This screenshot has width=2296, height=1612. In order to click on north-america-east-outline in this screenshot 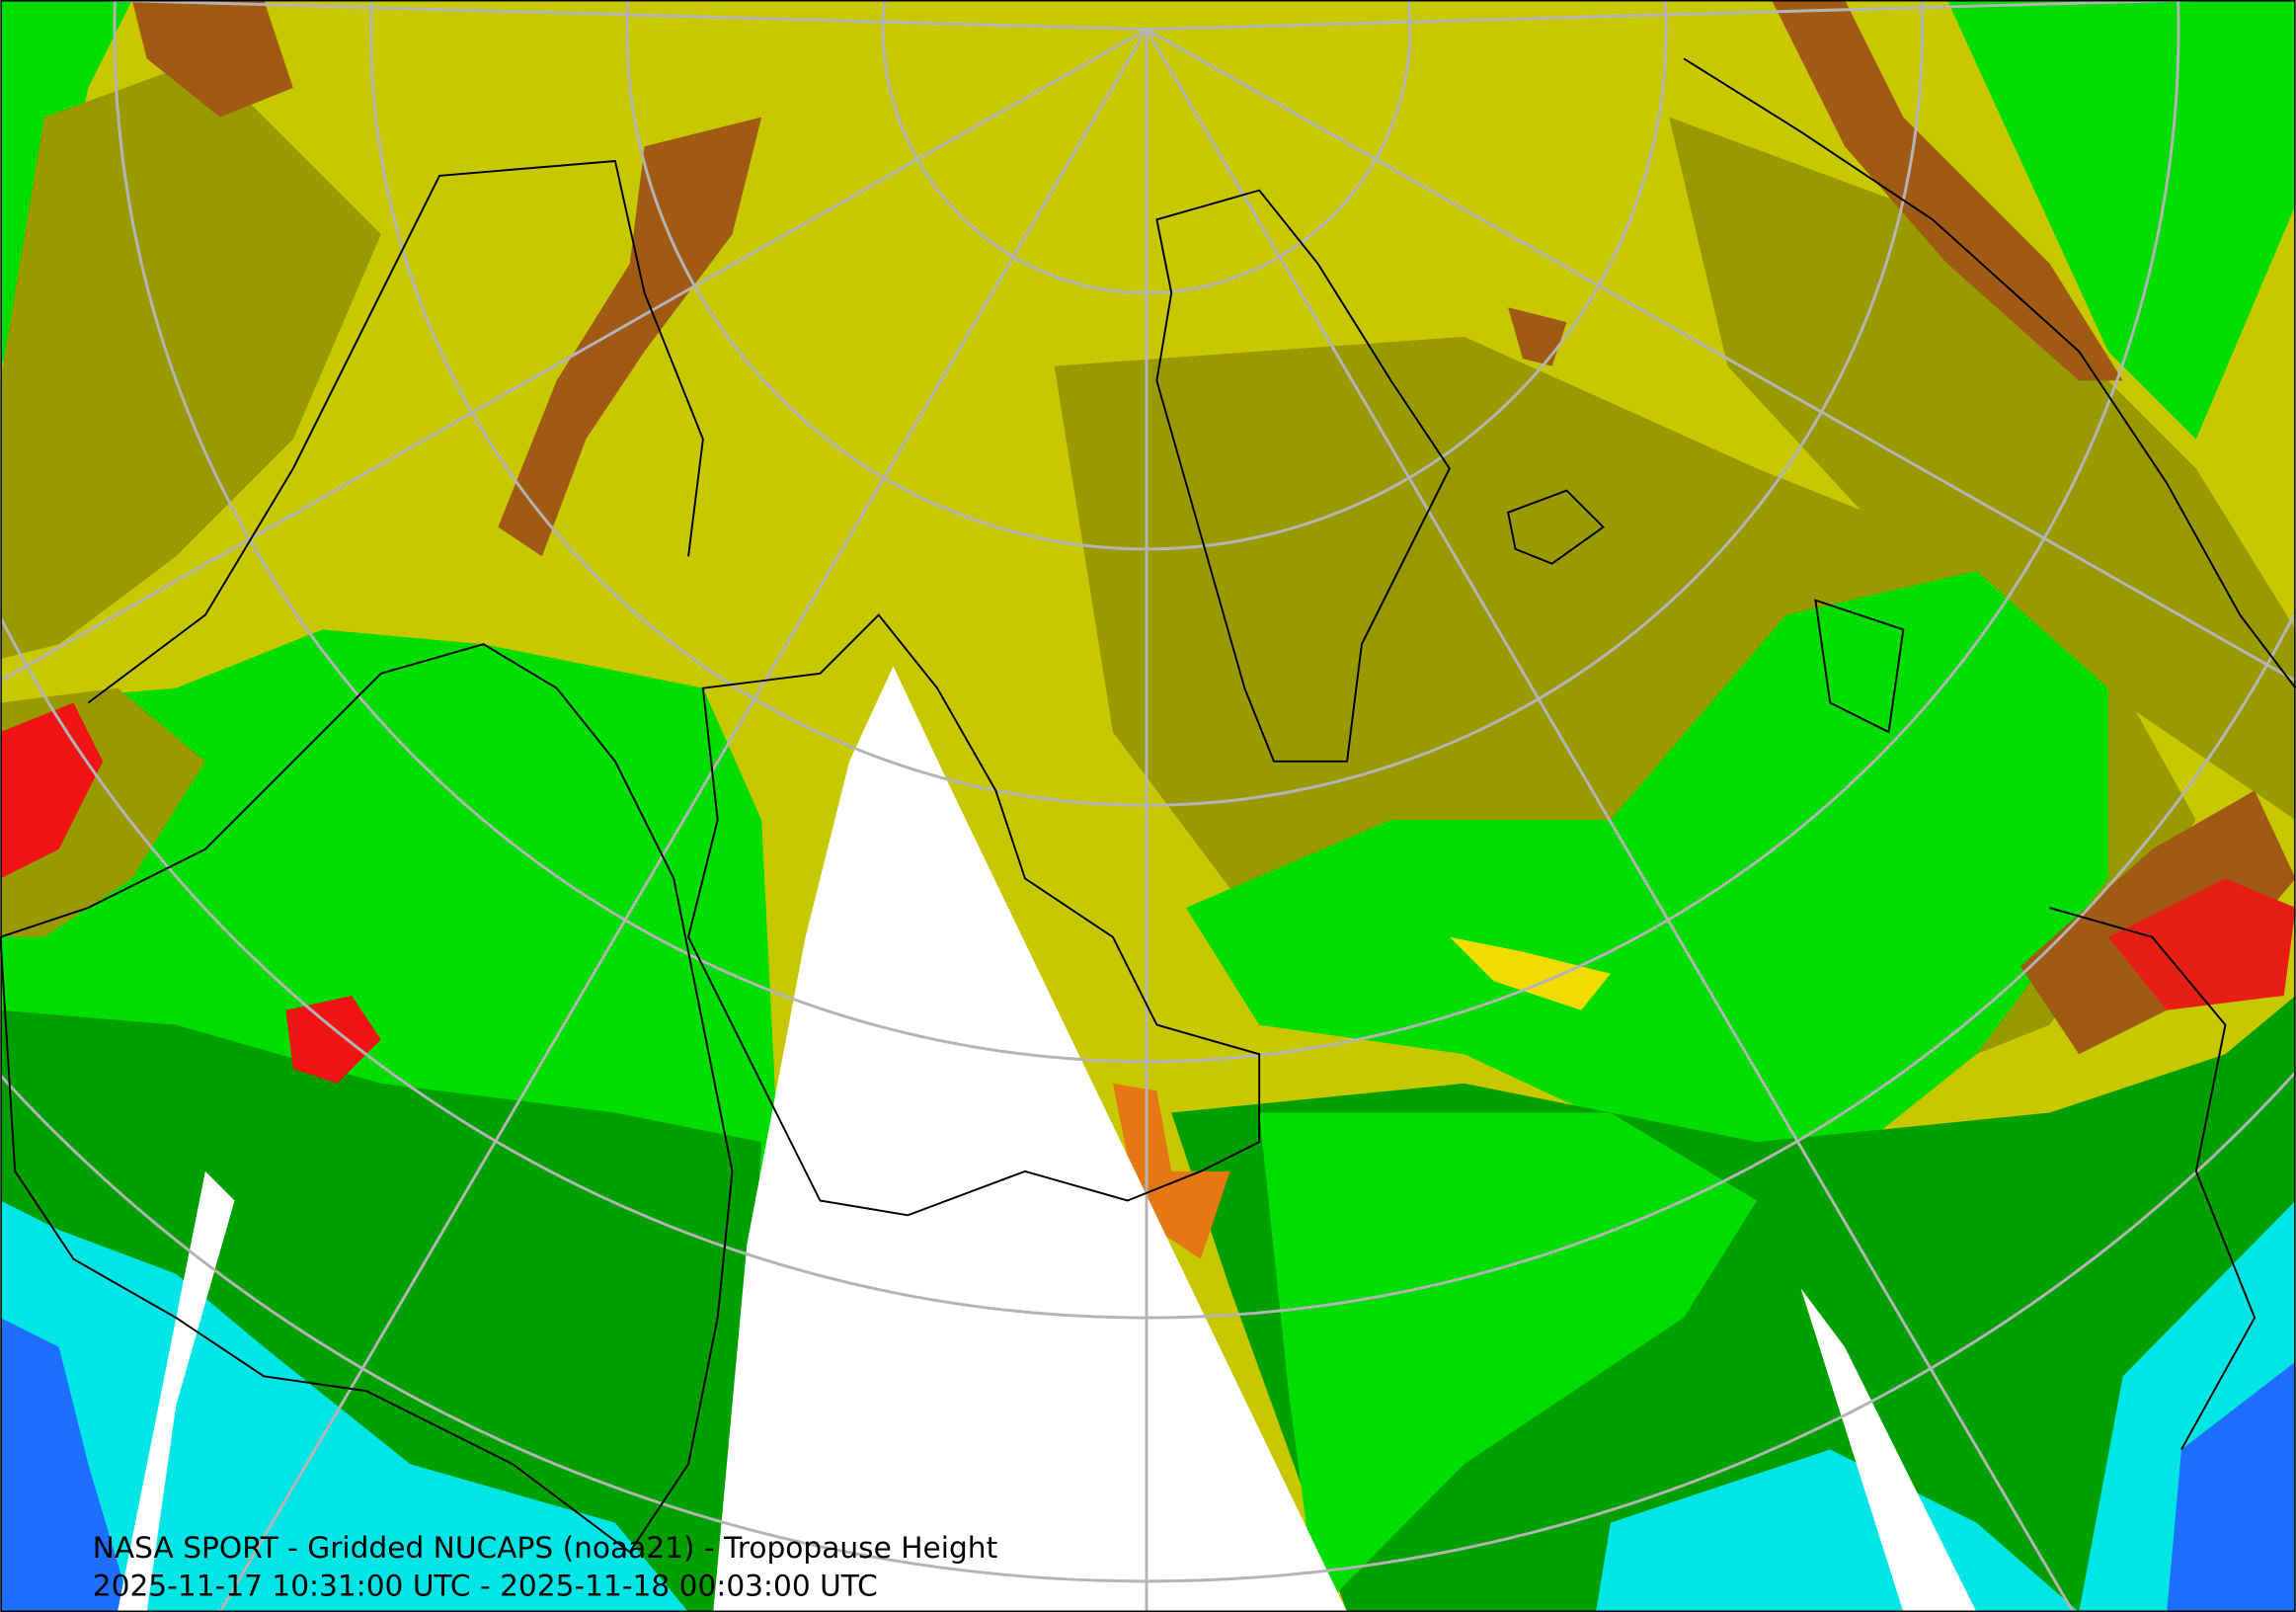, I will do `click(974, 915)`.